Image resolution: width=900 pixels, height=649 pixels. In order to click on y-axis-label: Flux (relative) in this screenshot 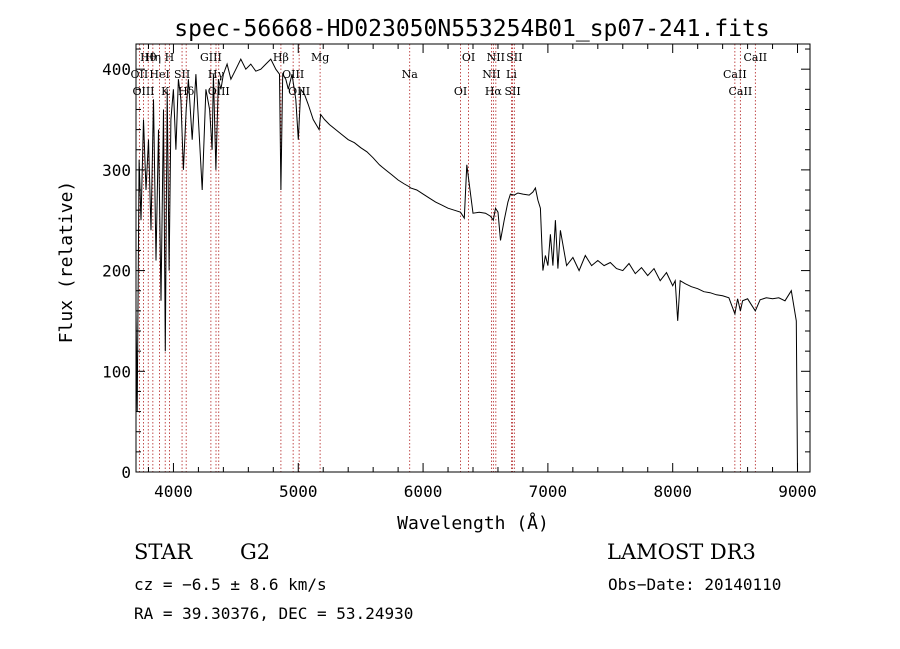, I will do `click(66, 262)`.